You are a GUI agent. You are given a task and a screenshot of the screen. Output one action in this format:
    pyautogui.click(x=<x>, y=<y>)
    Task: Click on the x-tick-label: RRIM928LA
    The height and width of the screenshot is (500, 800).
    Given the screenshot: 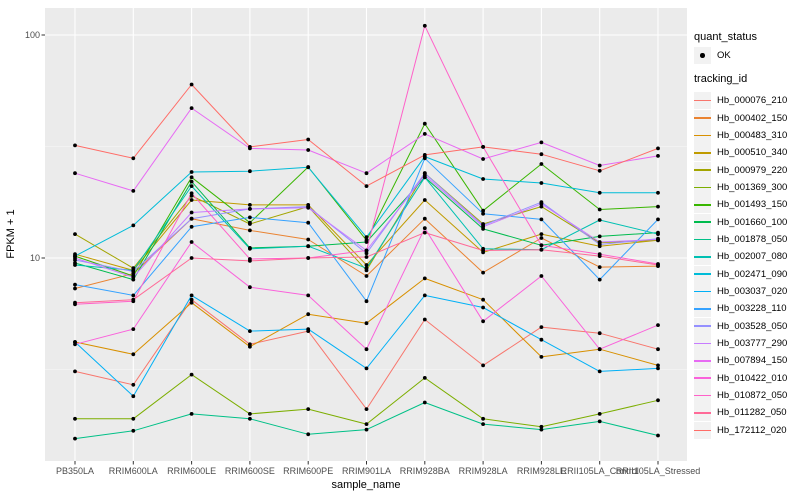 What is the action you would take?
    pyautogui.click(x=483, y=471)
    